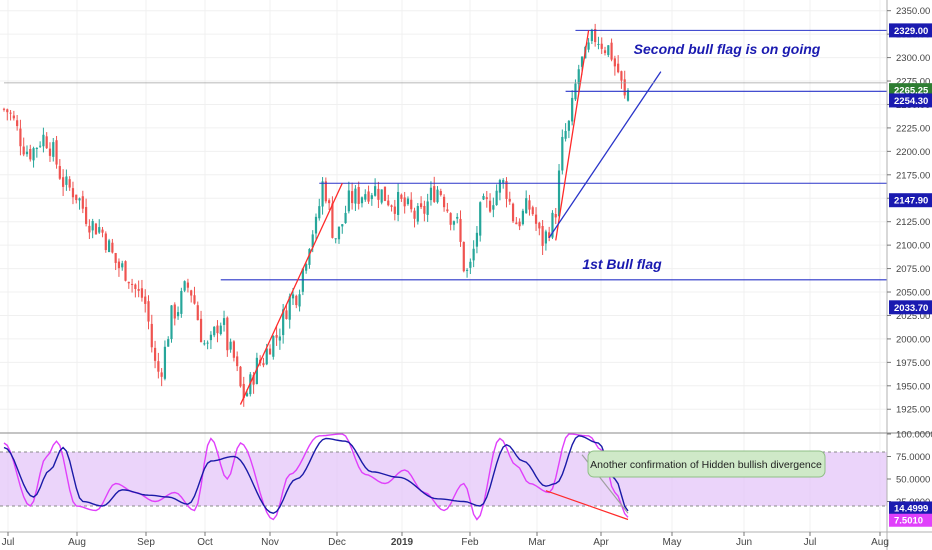 This screenshot has height=550, width=932. Describe the element at coordinates (622, 264) in the screenshot. I see `annotation-first-bull-flag: 1st Bull flag` at that location.